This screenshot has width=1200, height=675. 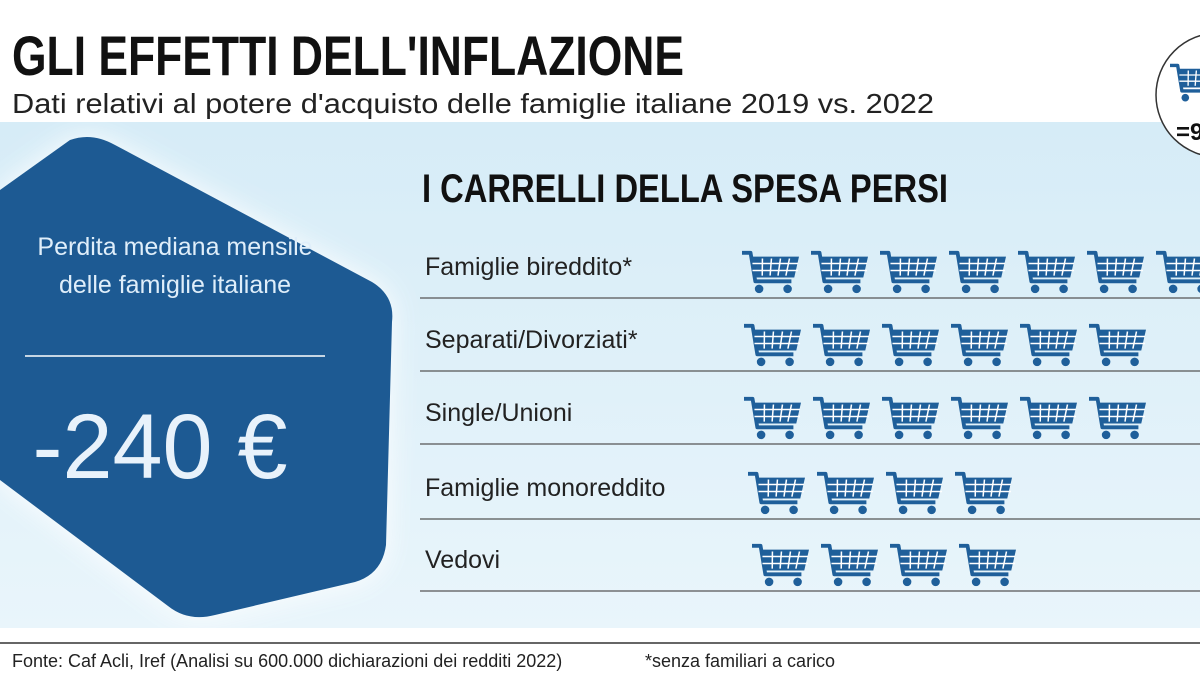 What do you see at coordinates (1188, 132) in the screenshot?
I see `legend-label: =9` at bounding box center [1188, 132].